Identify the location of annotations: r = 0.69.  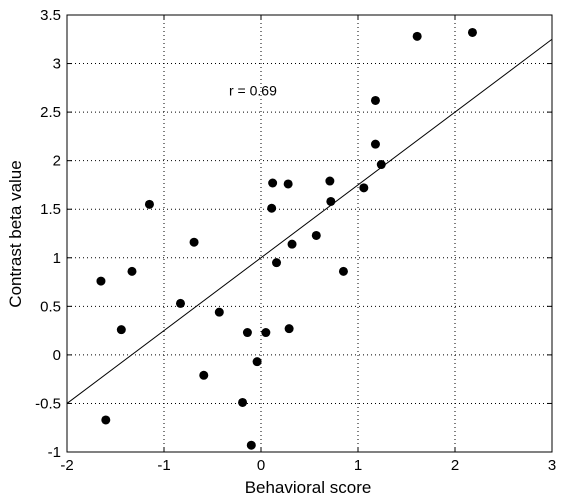
(253, 91).